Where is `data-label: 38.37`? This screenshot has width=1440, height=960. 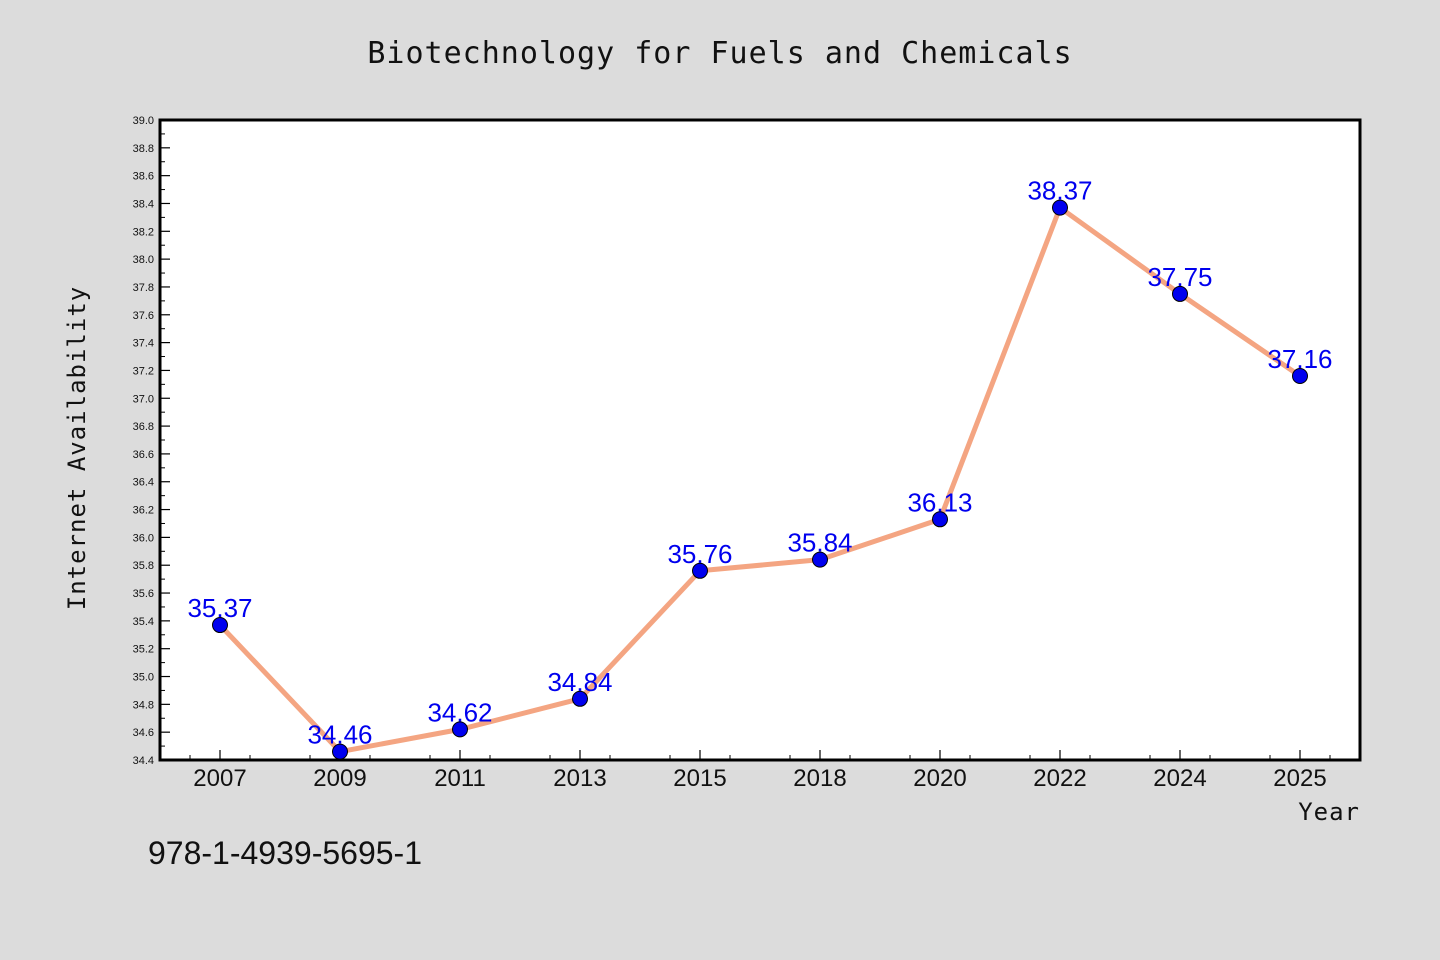 data-label: 38.37 is located at coordinates (1059, 191).